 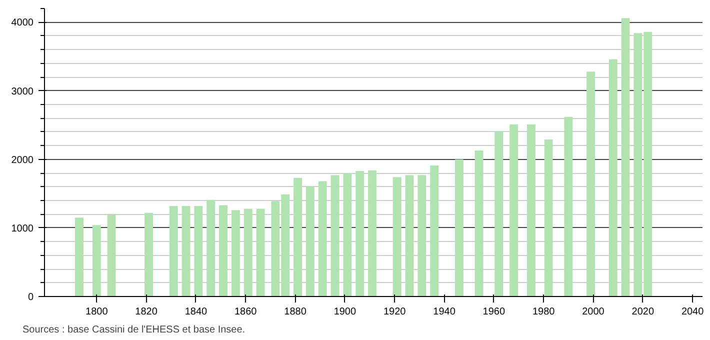 What do you see at coordinates (196, 312) in the screenshot?
I see `x-tick-label: 1840` at bounding box center [196, 312].